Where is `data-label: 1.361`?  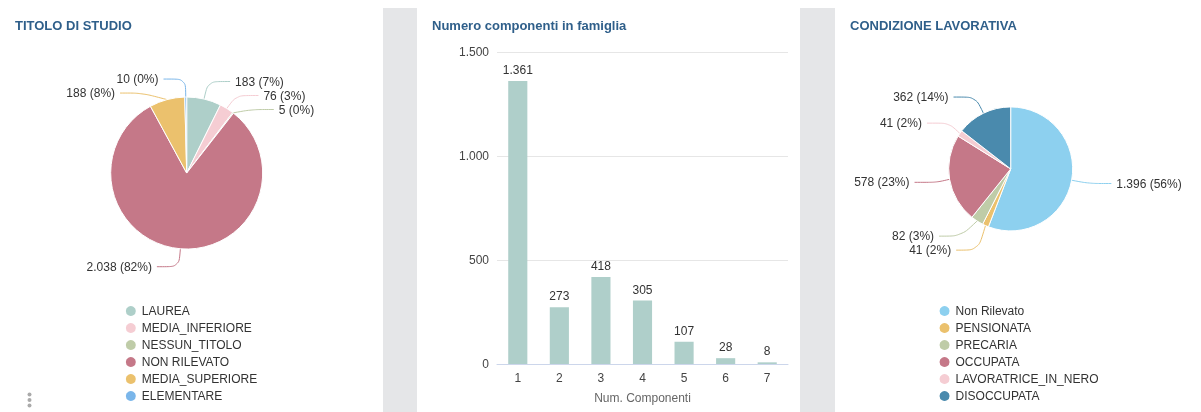
data-label: 1.361 is located at coordinates (518, 69).